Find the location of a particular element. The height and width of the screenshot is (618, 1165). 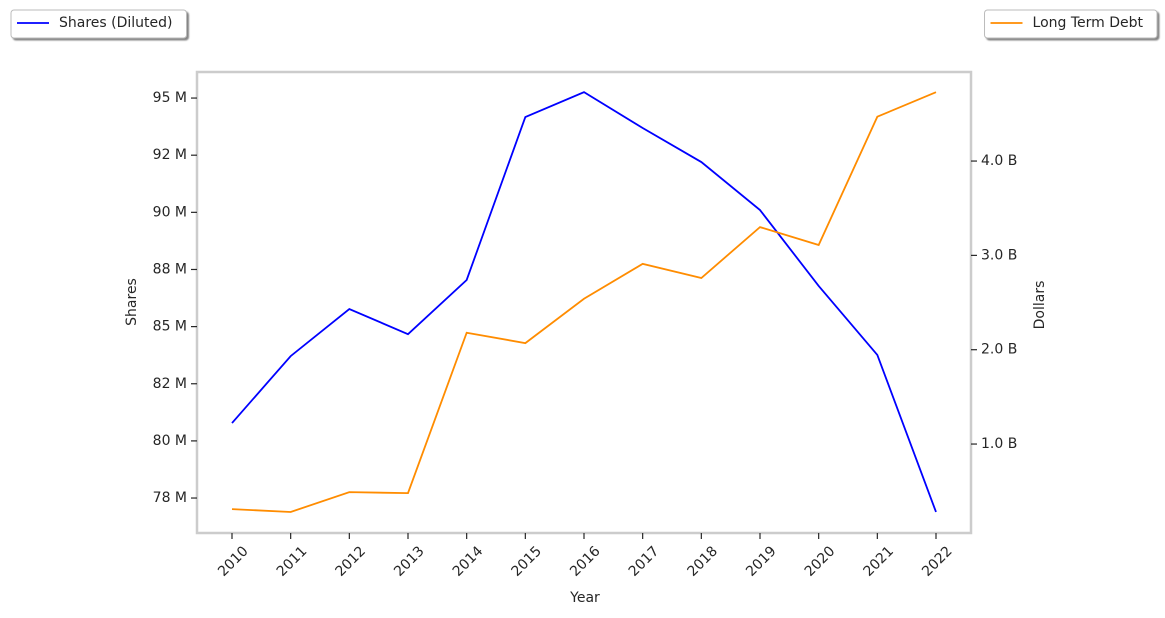

y2-tick-label: 2.0 B is located at coordinates (999, 350).